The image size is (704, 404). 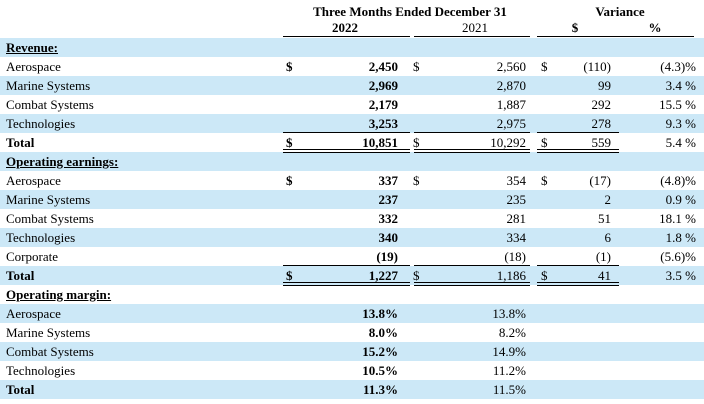 I want to click on year-prior-header: 2021, so click(x=475, y=27).